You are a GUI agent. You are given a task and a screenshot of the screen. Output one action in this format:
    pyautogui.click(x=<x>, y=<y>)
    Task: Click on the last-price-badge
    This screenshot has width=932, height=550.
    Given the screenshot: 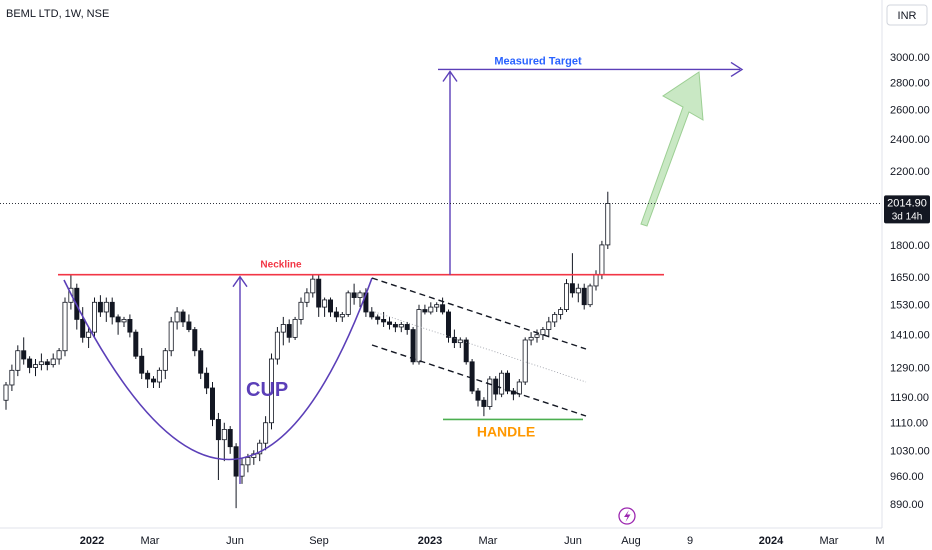 What is the action you would take?
    pyautogui.click(x=907, y=209)
    